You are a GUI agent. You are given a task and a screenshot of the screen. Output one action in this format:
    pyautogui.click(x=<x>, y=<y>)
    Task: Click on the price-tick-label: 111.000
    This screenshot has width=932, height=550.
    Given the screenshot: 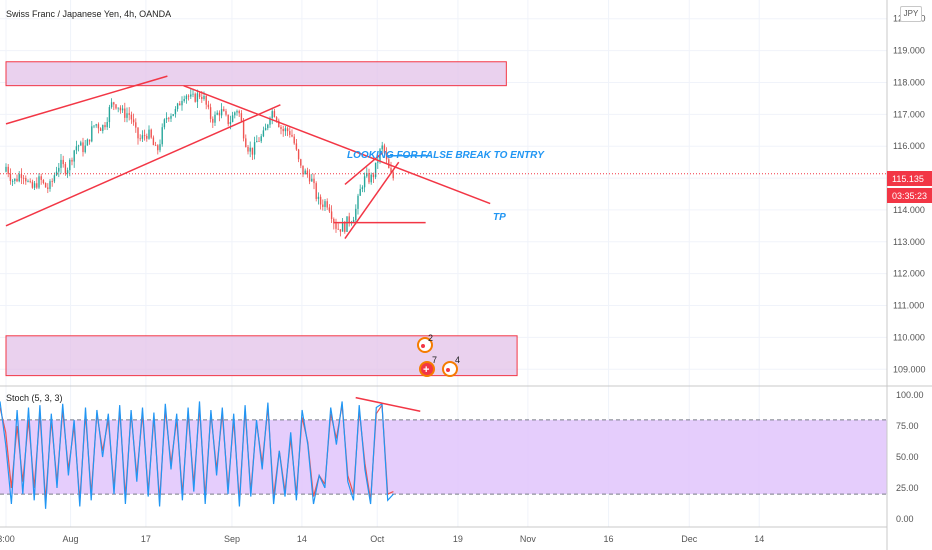 What is the action you would take?
    pyautogui.click(x=908, y=306)
    